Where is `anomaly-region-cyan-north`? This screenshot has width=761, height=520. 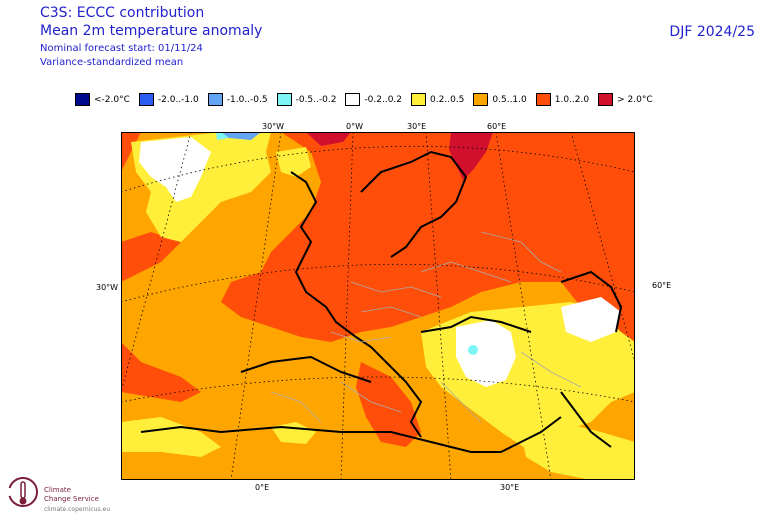 anomaly-region-cyan-north is located at coordinates (222, 136).